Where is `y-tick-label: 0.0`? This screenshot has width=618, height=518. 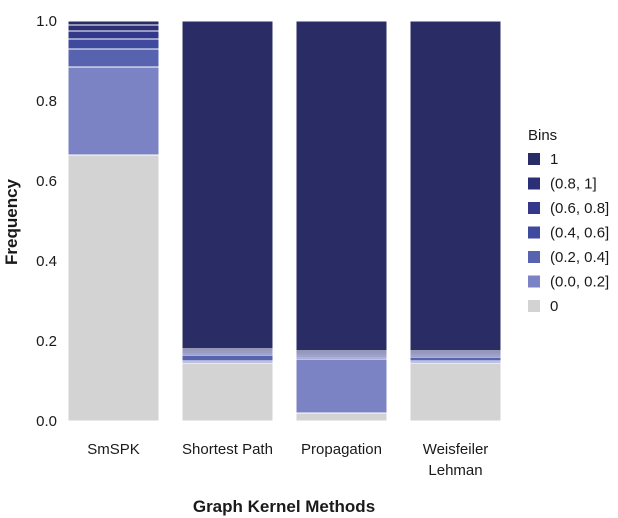 y-tick-label: 0.0 is located at coordinates (46, 421).